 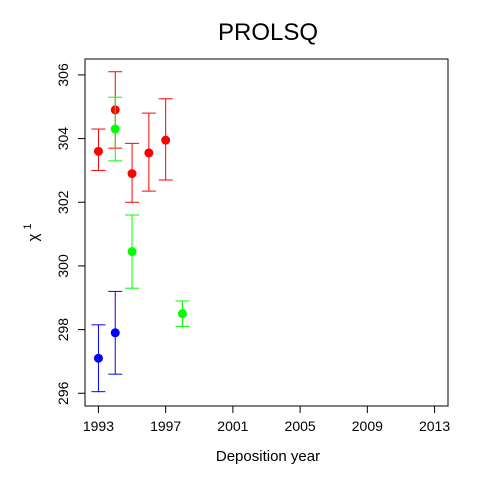 What do you see at coordinates (33, 238) in the screenshot?
I see `y-axis-label-main: χ` at bounding box center [33, 238].